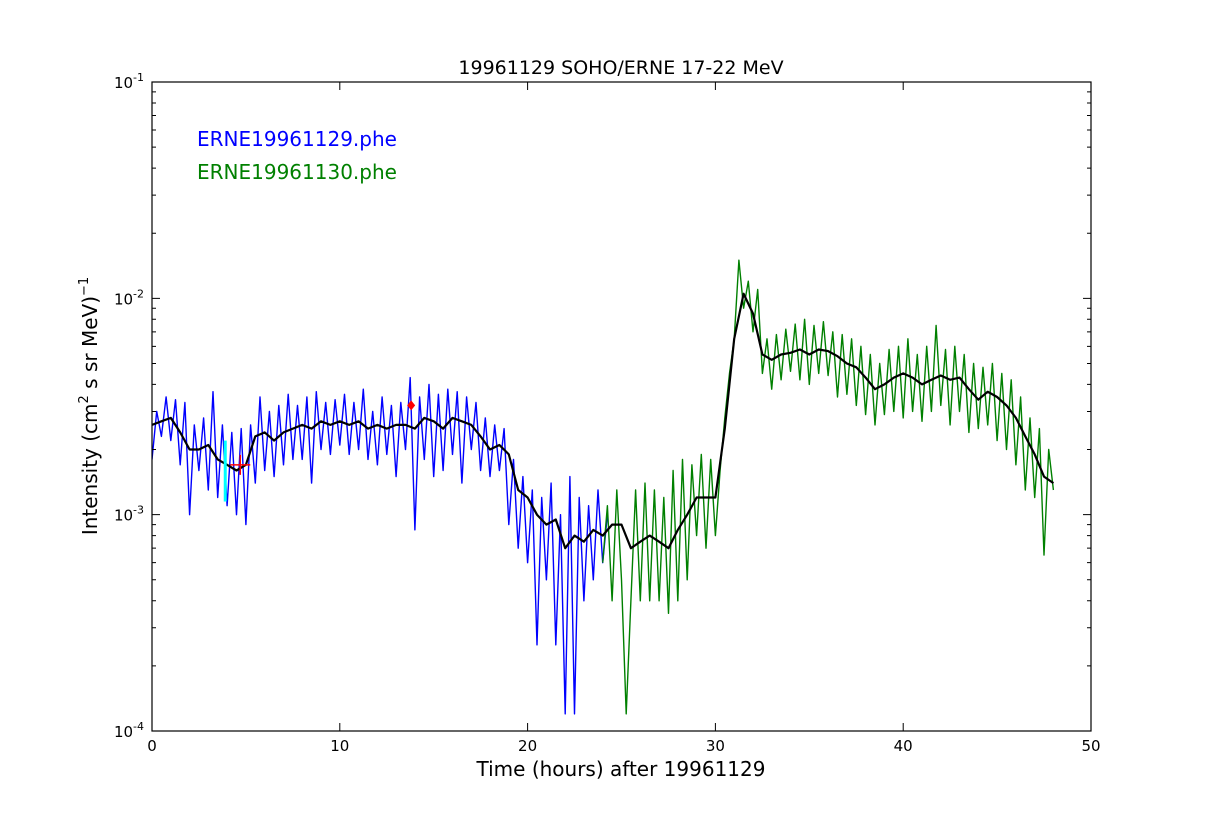 This screenshot has height=817, width=1212. Describe the element at coordinates (84, 286) in the screenshot. I see `y-label-sup2: −1` at that location.